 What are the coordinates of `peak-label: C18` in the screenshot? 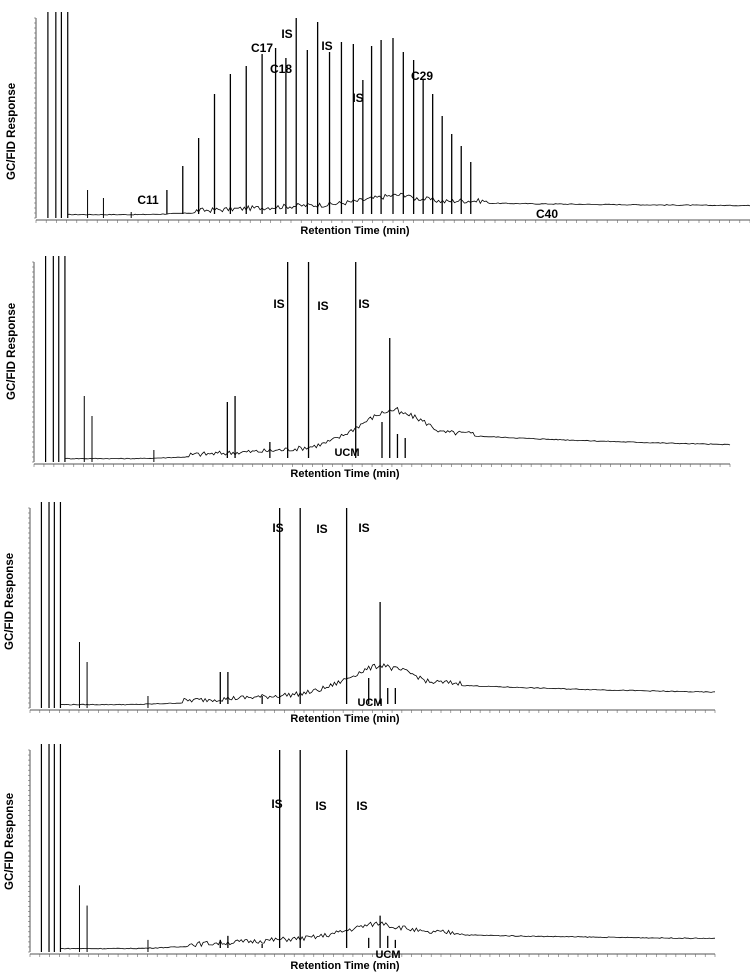 It's located at (281, 69).